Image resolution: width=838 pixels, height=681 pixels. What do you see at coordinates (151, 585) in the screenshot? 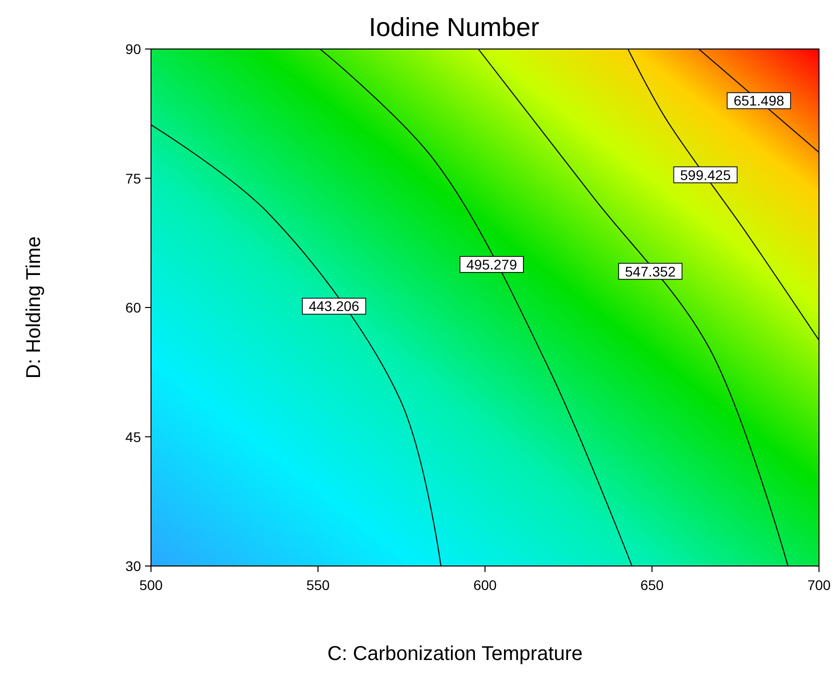
I see `x-tick-label: 500` at bounding box center [151, 585].